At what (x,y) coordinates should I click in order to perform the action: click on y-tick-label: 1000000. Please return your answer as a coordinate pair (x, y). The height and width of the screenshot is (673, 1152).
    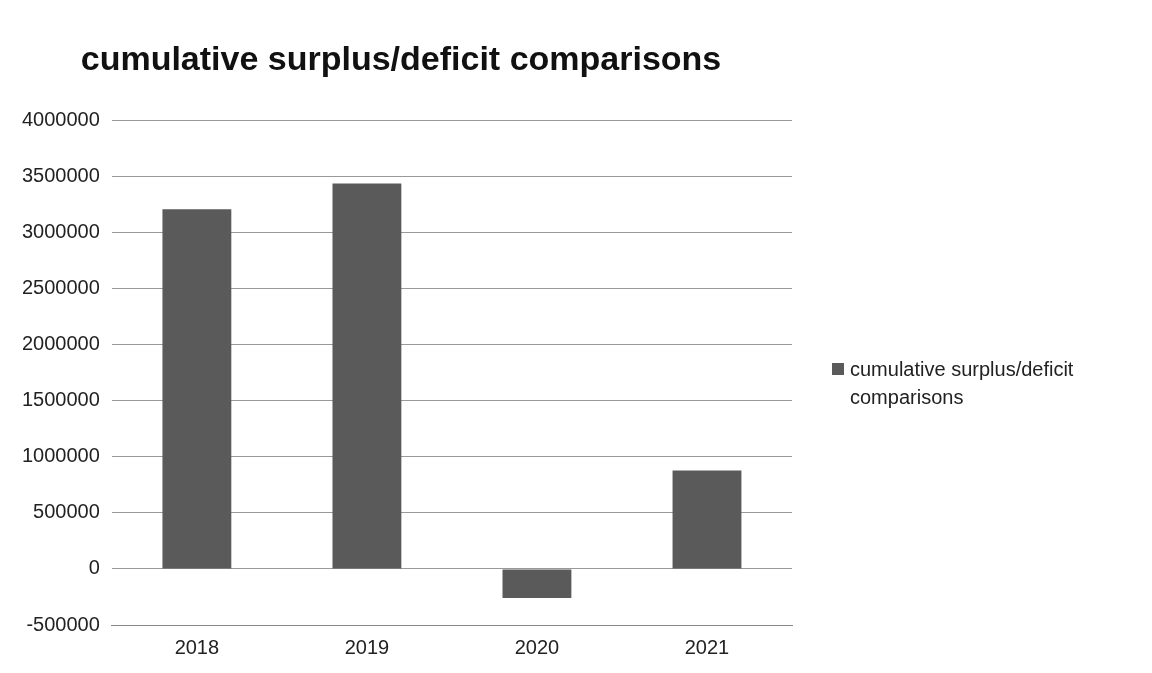
    Looking at the image, I should click on (60, 455).